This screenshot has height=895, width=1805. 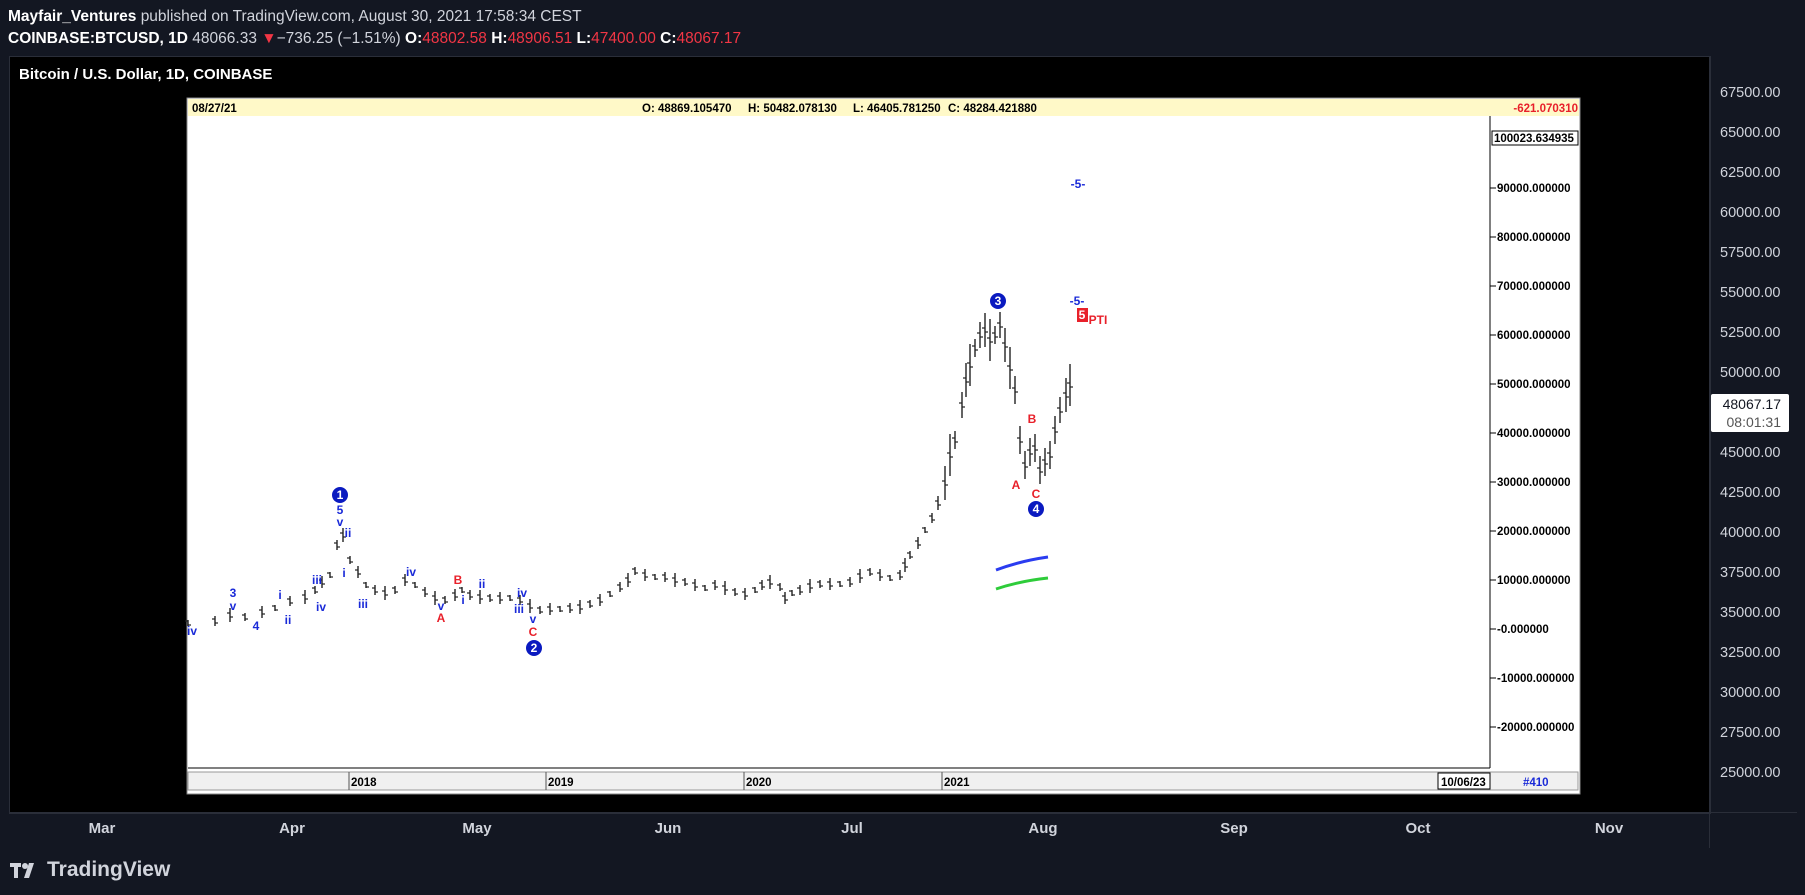 I want to click on embedded-year-label: 2021, so click(x=957, y=783).